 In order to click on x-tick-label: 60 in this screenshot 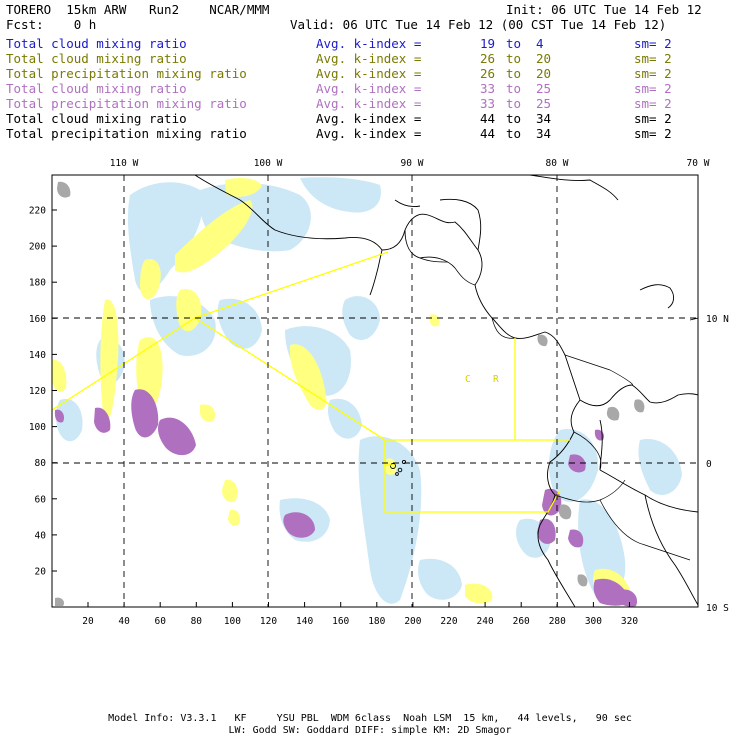, I will do `click(160, 621)`.